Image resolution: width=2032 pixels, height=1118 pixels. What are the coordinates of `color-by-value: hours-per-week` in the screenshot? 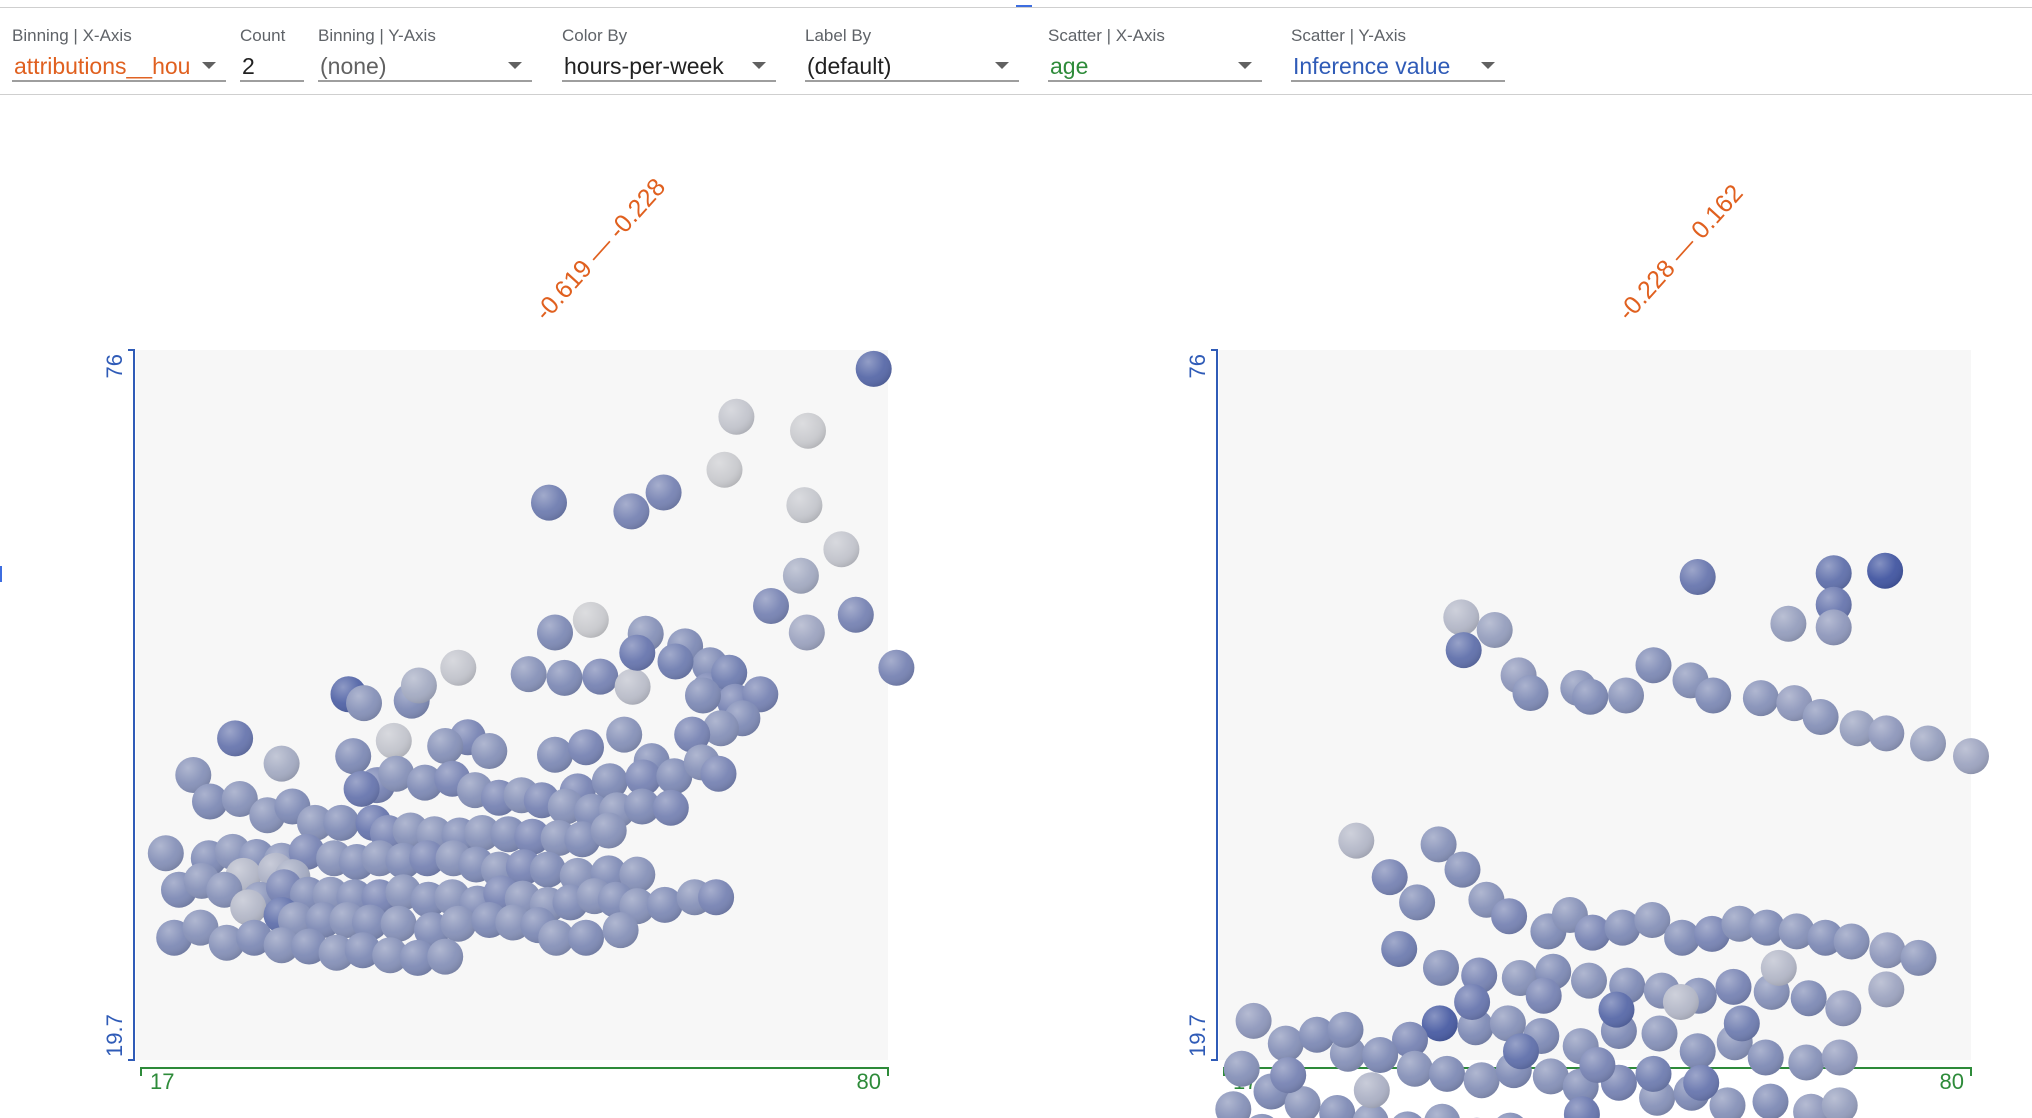 It's located at (644, 66).